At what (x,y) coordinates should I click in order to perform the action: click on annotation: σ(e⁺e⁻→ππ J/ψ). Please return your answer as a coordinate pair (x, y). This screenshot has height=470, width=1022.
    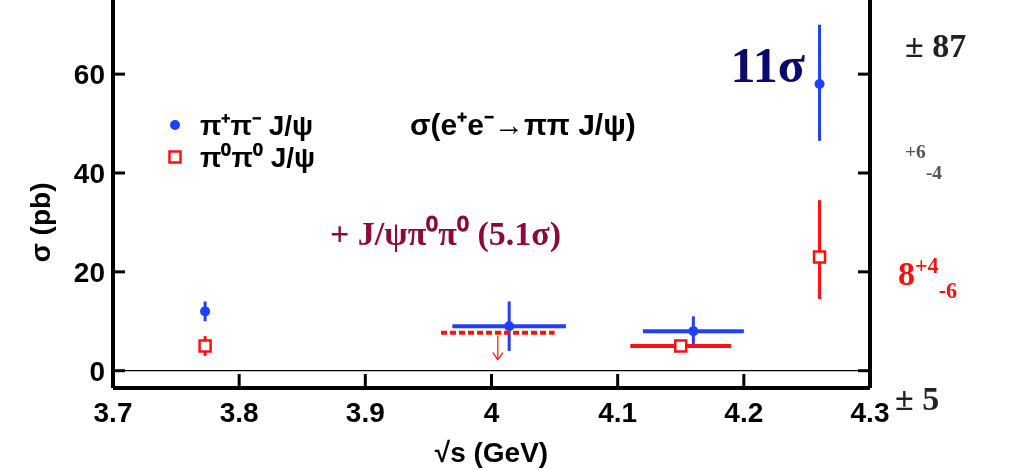
    Looking at the image, I should click on (523, 124).